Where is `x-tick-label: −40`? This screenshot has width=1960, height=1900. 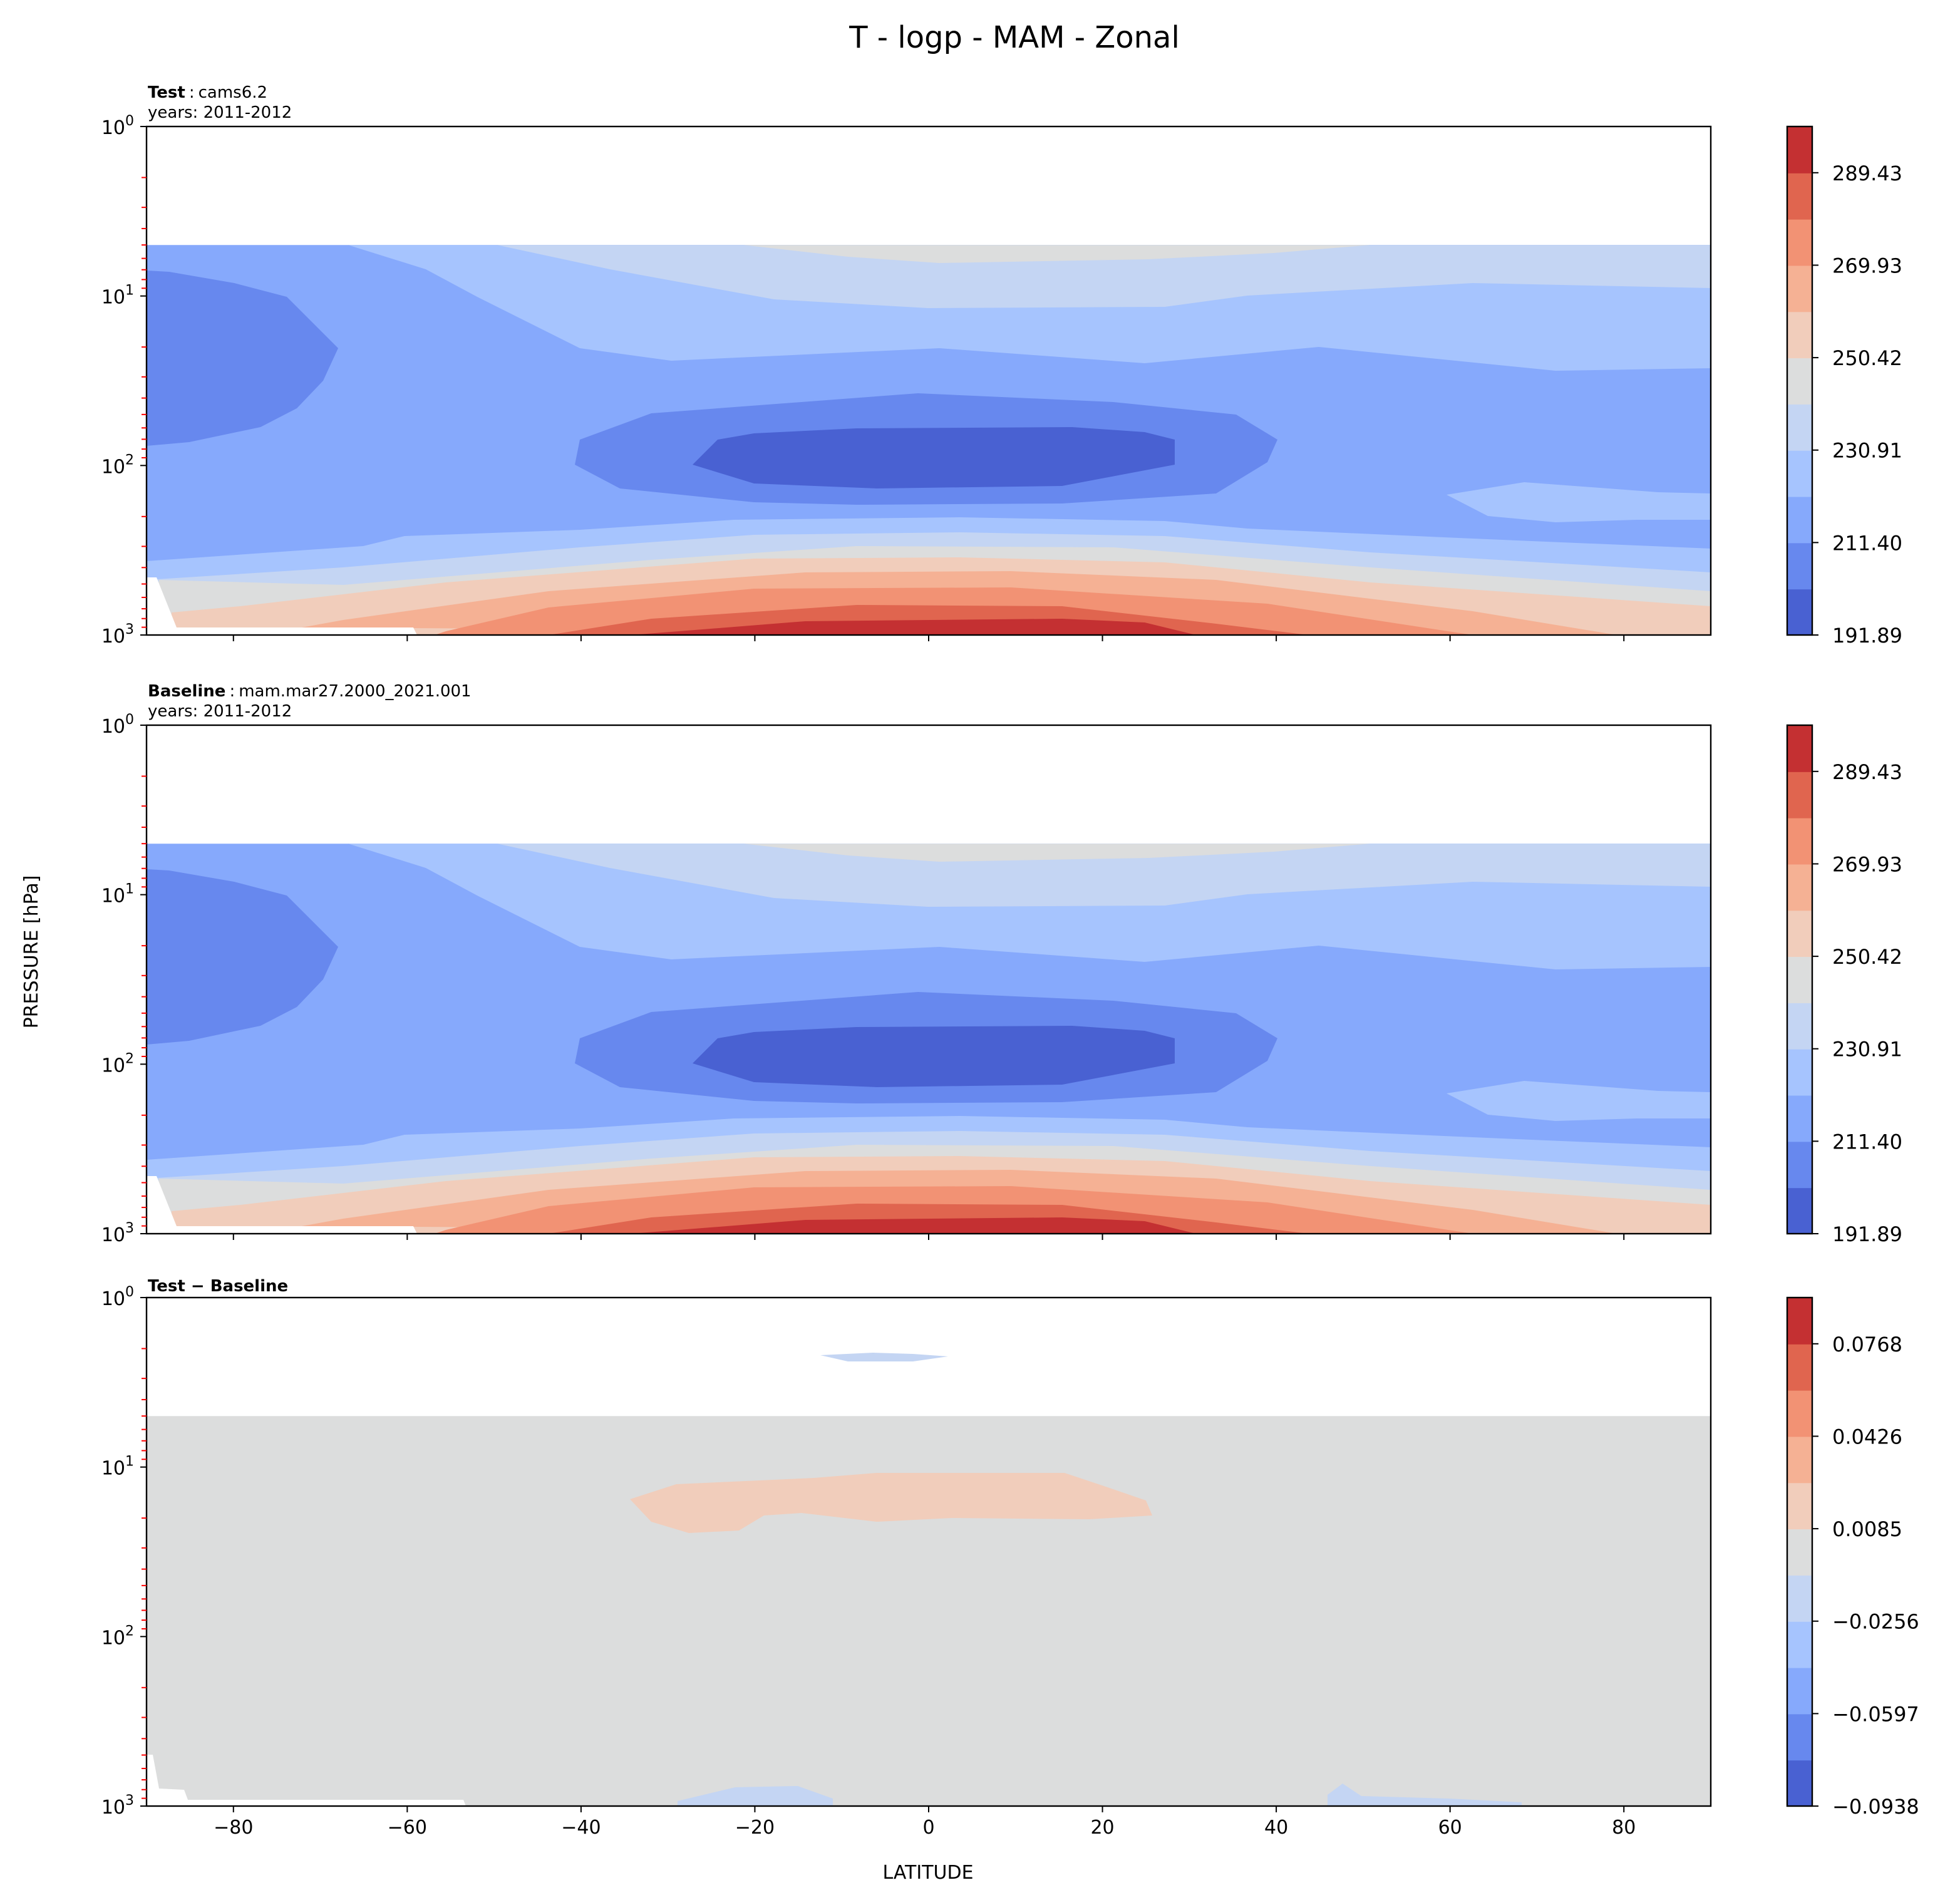
x-tick-label: −40 is located at coordinates (581, 1828).